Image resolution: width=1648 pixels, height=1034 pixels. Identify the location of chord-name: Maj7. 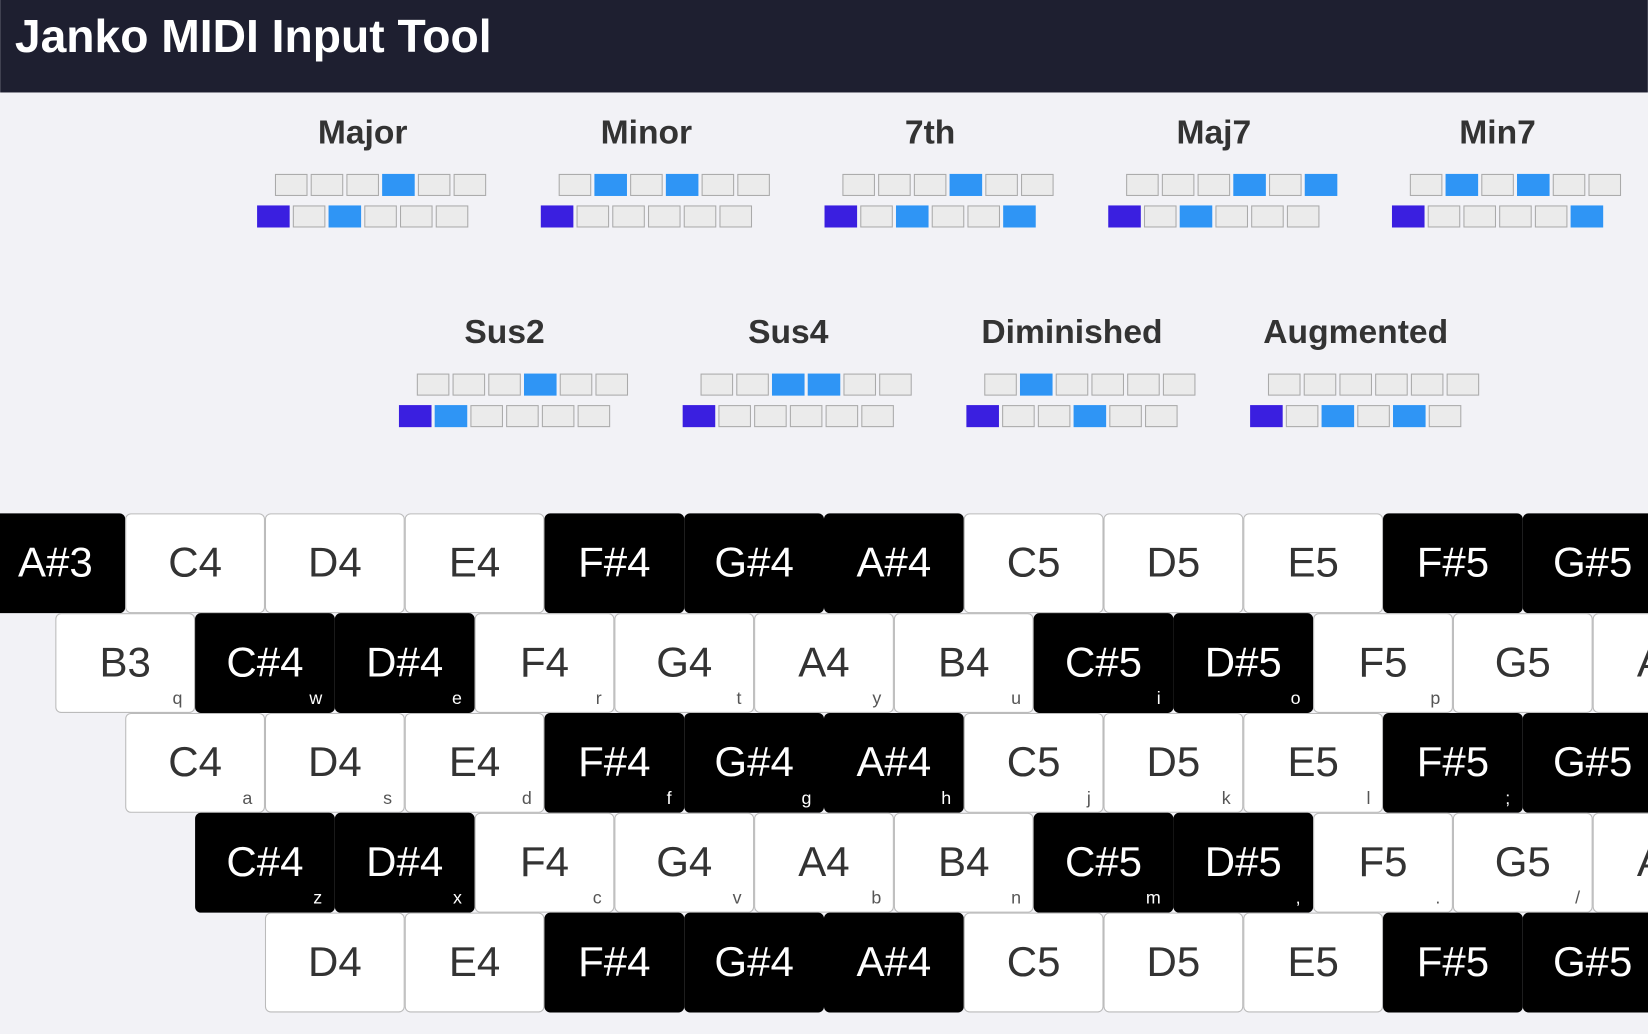
(1213, 132).